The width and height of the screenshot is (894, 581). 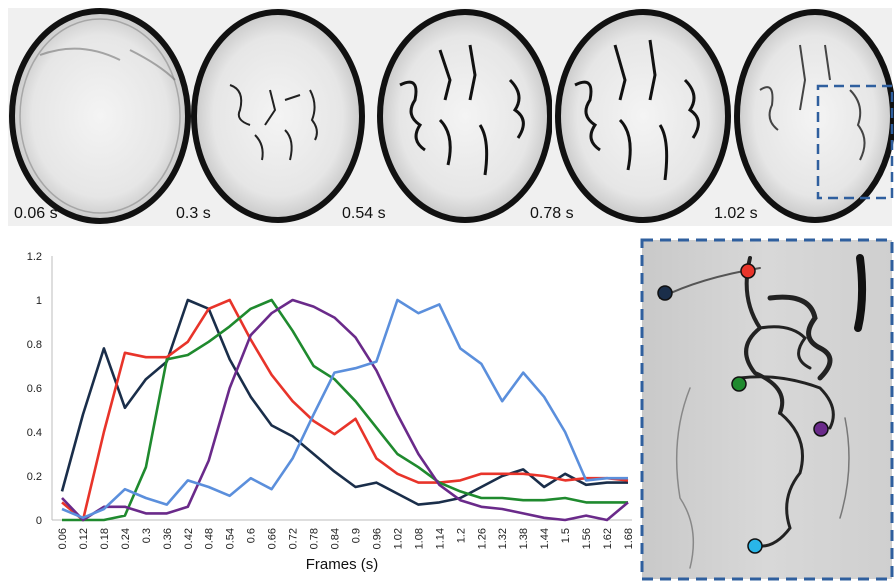 What do you see at coordinates (193, 213) in the screenshot?
I see `frame-label-2: 0.3 s` at bounding box center [193, 213].